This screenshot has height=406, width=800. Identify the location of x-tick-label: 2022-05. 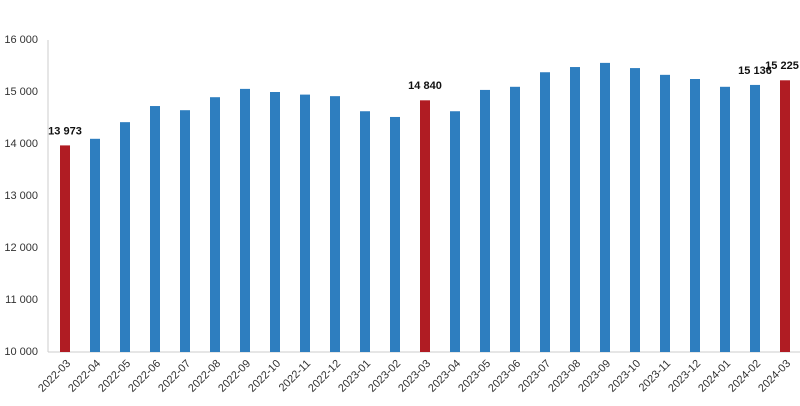
(114, 376).